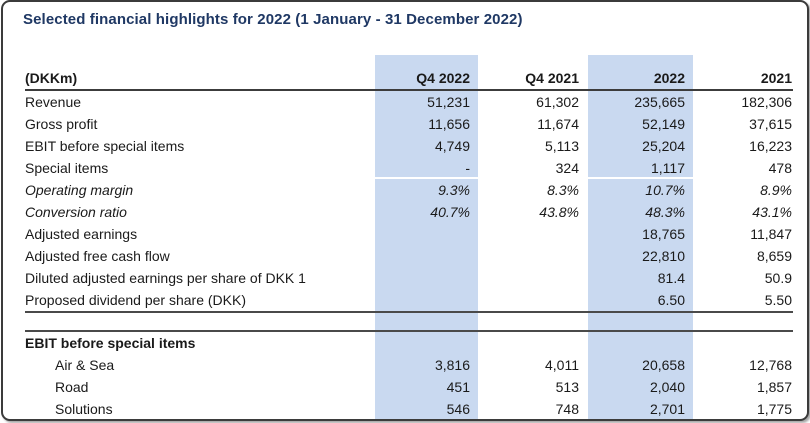 The width and height of the screenshot is (810, 423). I want to click on highlight-band-q4-2022-lower, so click(426, 299).